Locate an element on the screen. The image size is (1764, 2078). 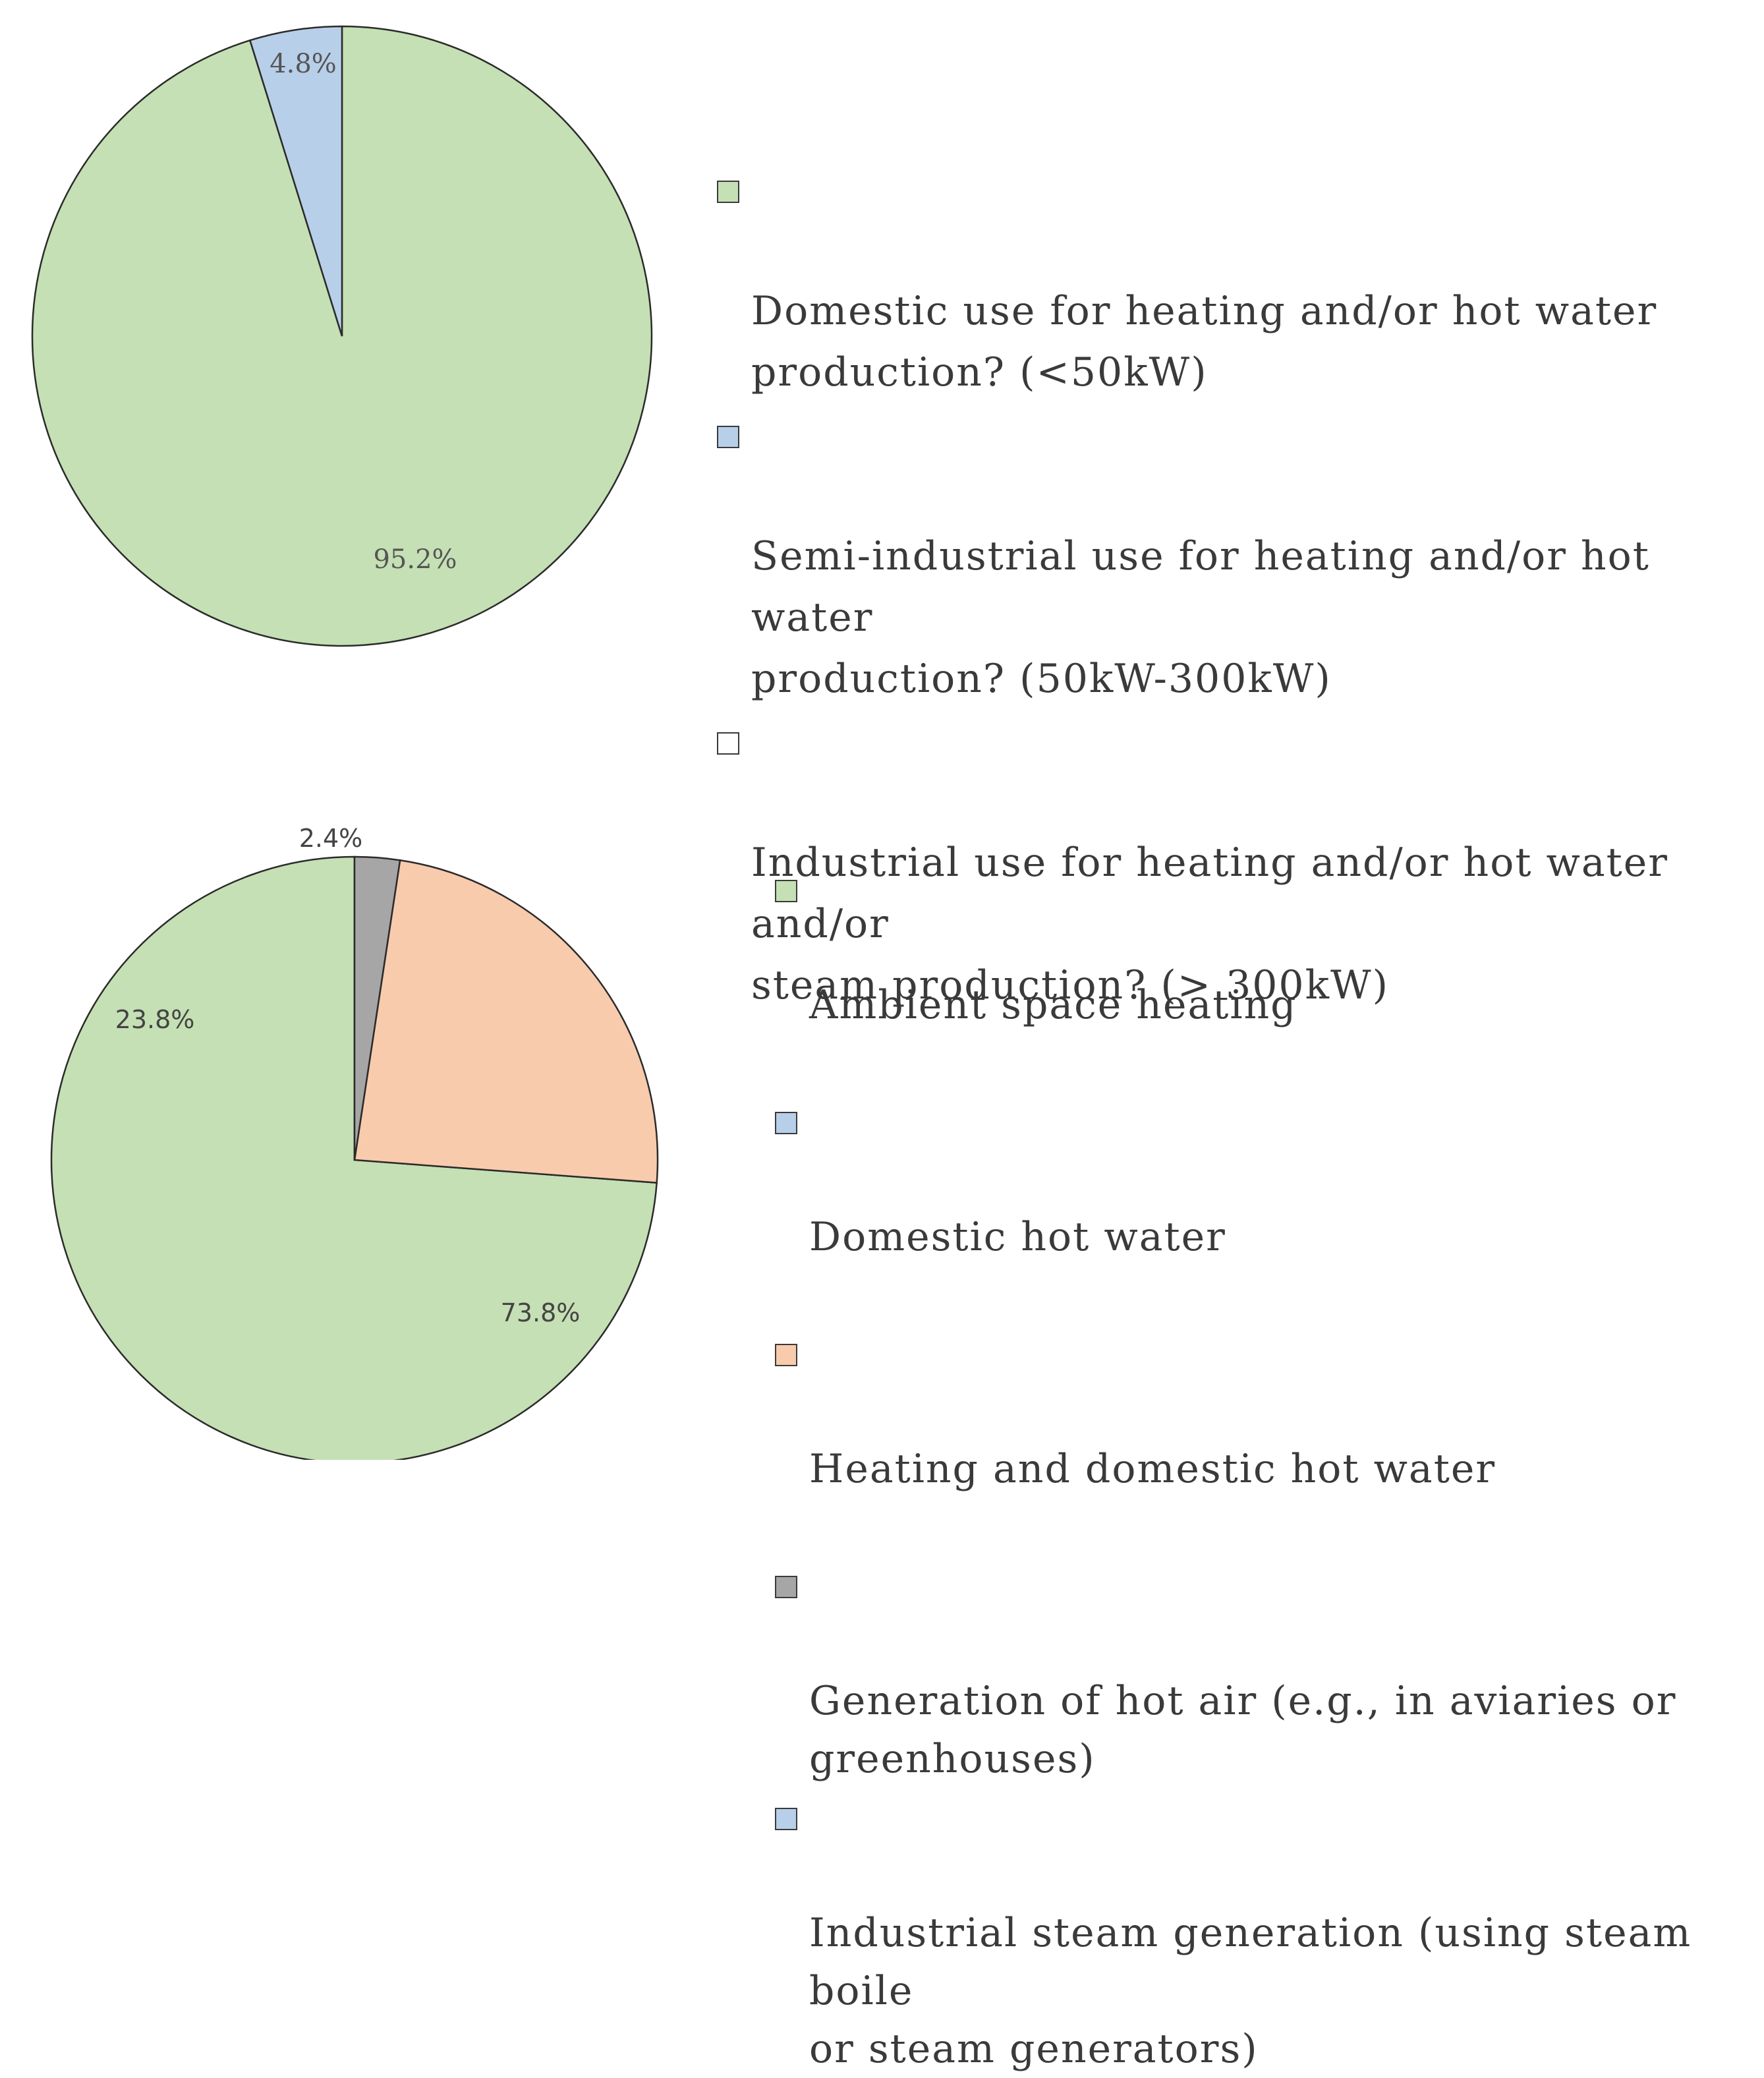
legend-item-heating-and-domestic-hot-water: Heating and domestic hot water is located at coordinates (1267, 1411).